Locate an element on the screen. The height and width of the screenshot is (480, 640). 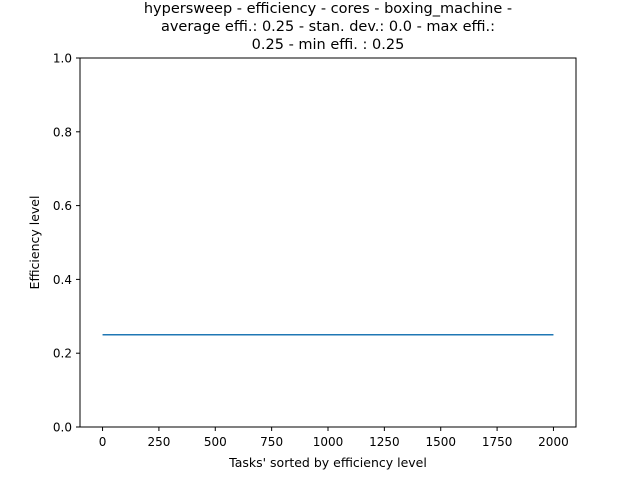
x-axis-label: Tasks' sorted by efficiency level is located at coordinates (327, 462).